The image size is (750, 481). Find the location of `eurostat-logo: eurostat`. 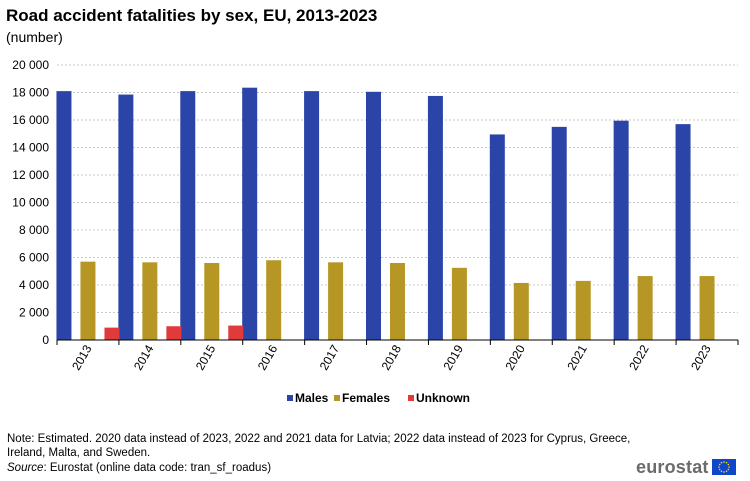

eurostat-logo: eurostat is located at coordinates (686, 467).